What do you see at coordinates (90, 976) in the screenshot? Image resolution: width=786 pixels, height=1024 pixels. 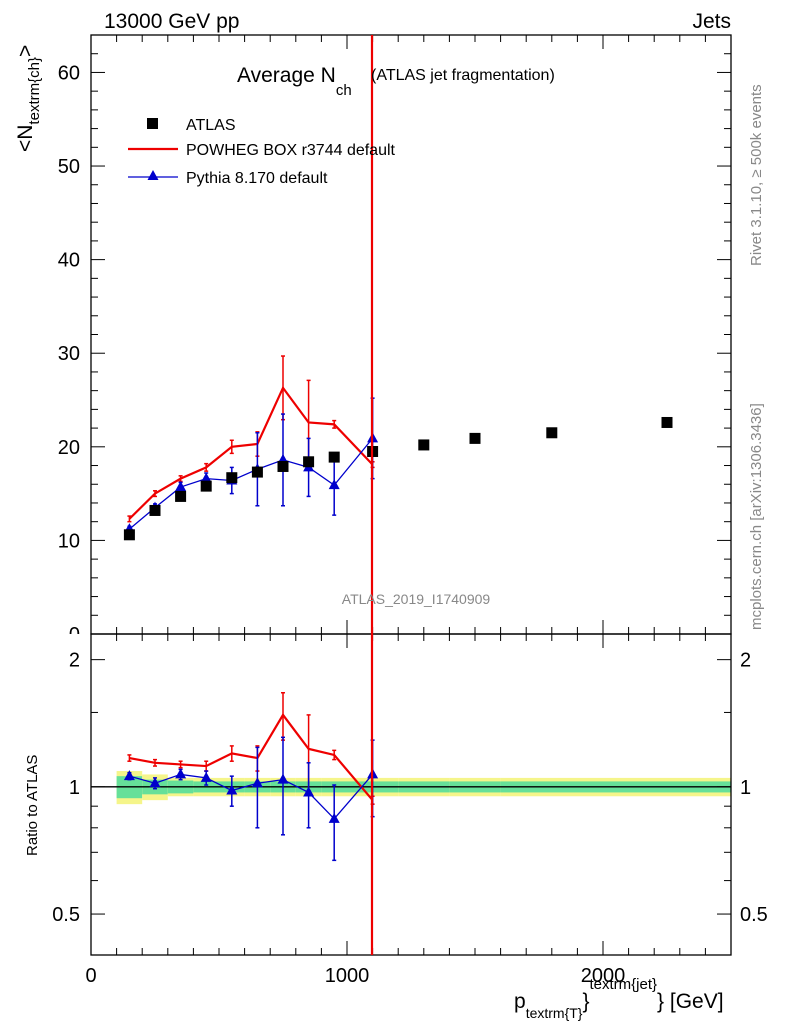 I see `x-tick-label: 0` at bounding box center [90, 976].